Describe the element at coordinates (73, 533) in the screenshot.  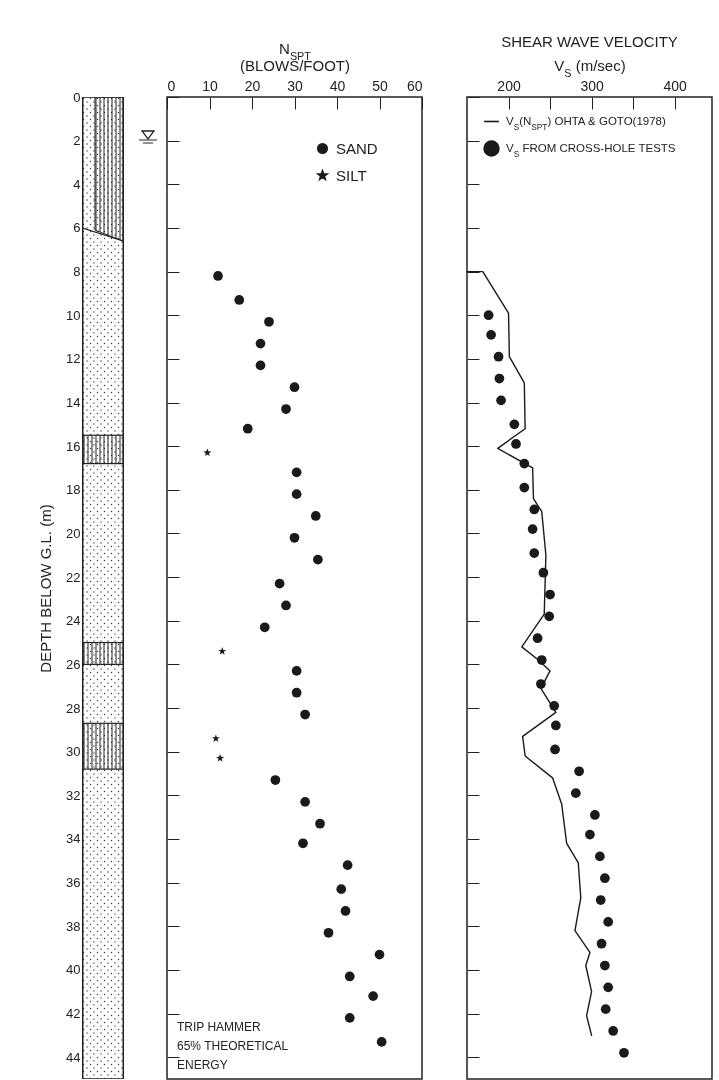
I see `y-tick-label: 20` at that location.